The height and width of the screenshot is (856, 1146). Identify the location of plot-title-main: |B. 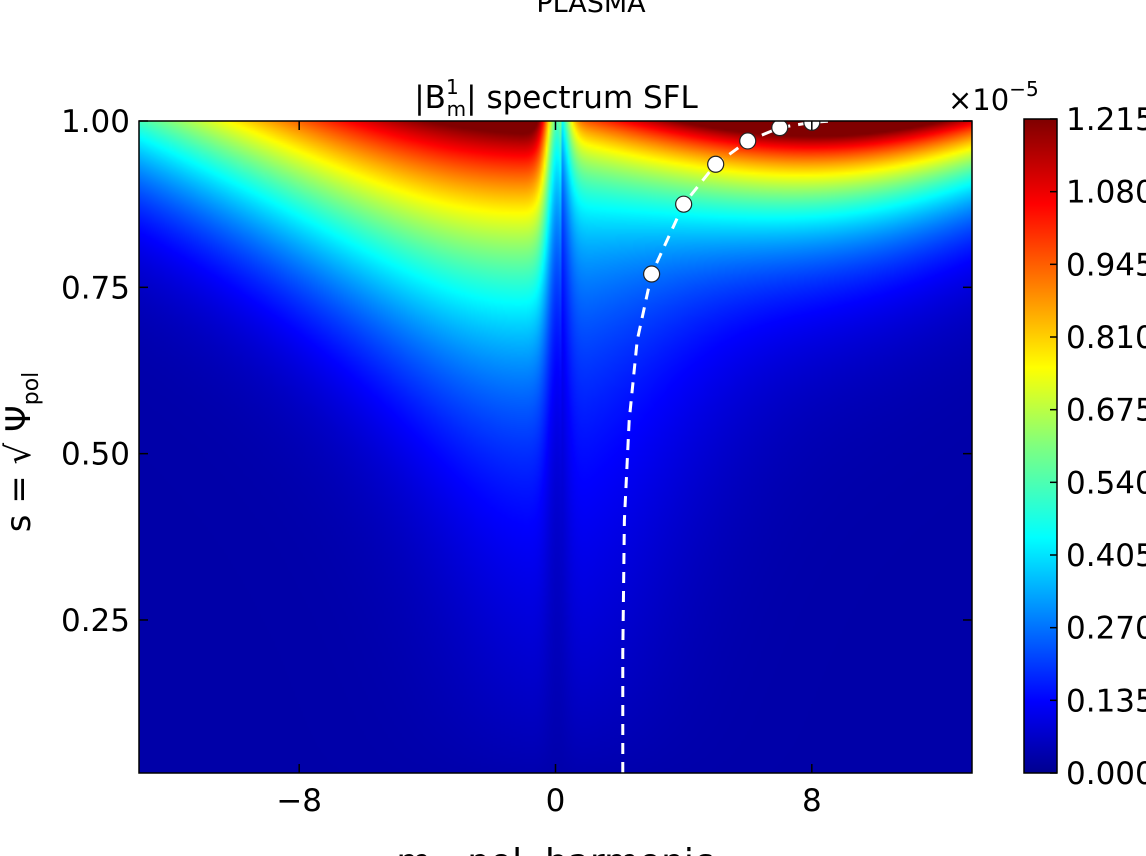
(430, 98).